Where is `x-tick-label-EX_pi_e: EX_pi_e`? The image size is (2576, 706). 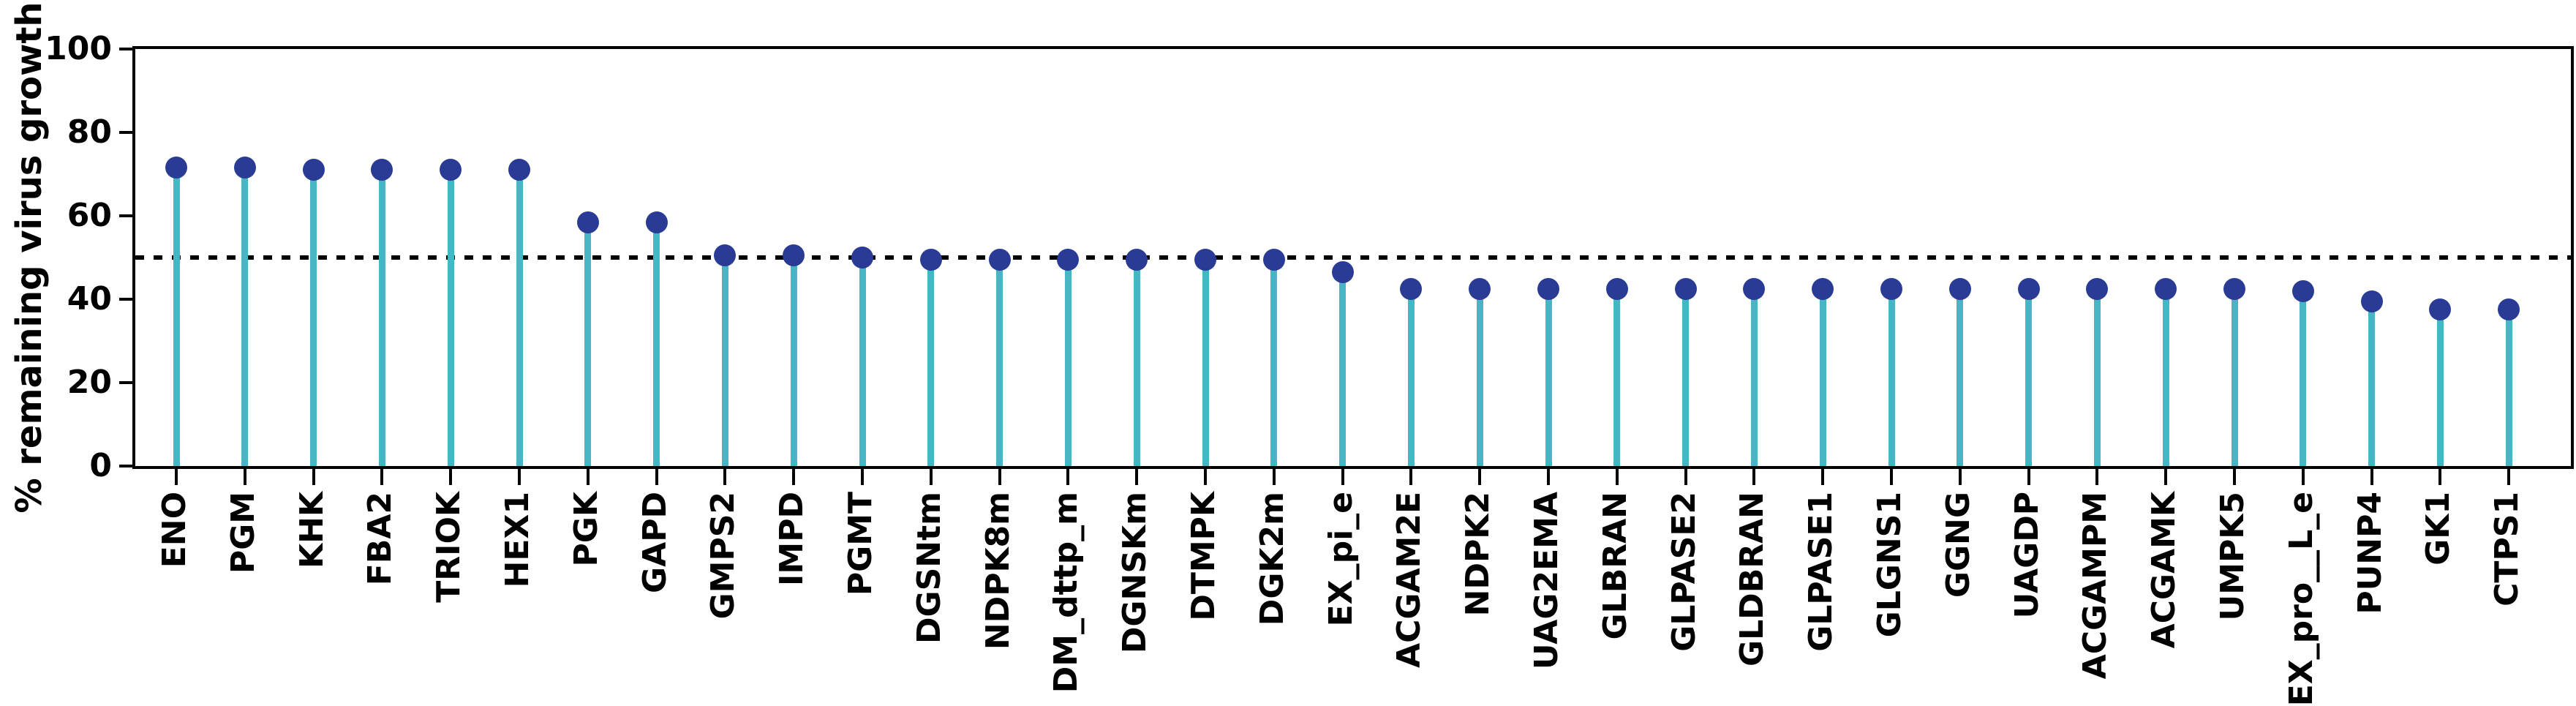
x-tick-label-EX_pi_e: EX_pi_e is located at coordinates (1341, 559).